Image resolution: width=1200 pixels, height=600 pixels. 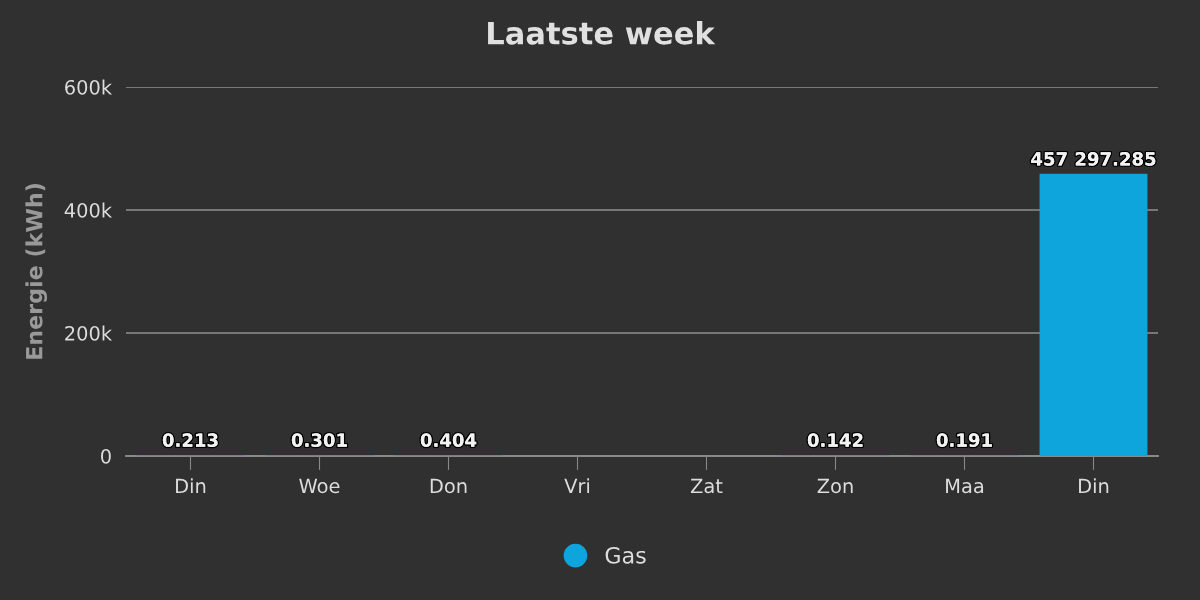 What do you see at coordinates (835, 486) in the screenshot?
I see `x-tick-label: Zon` at bounding box center [835, 486].